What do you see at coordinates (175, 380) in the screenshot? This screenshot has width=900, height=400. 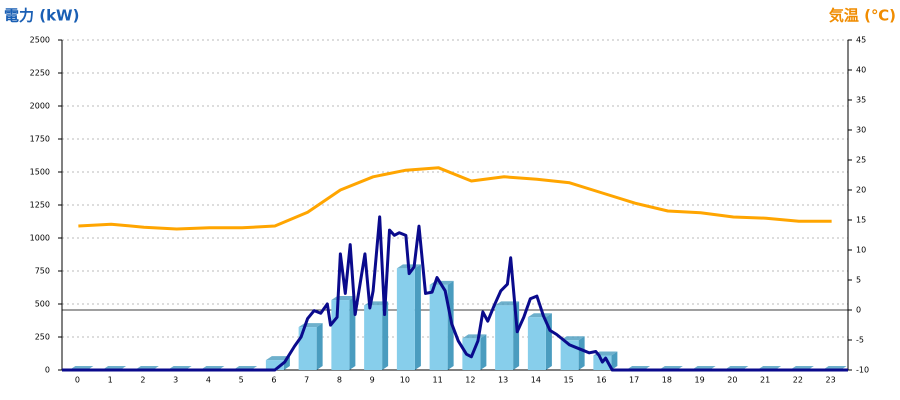 I see `x-tick-label: 3` at bounding box center [175, 380].